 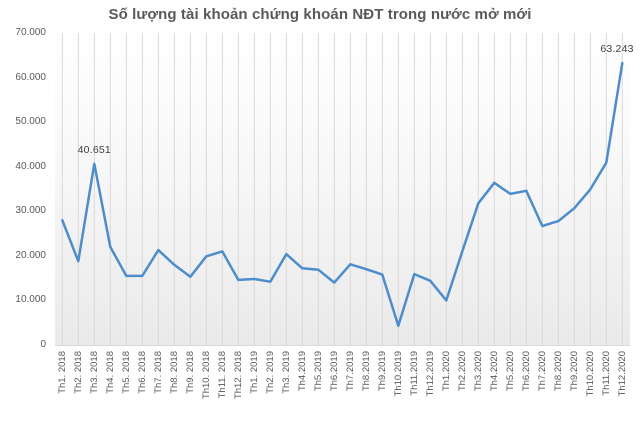 What do you see at coordinates (30, 300) in the screenshot?
I see `y-axis-tick-label: 10.000` at bounding box center [30, 300].